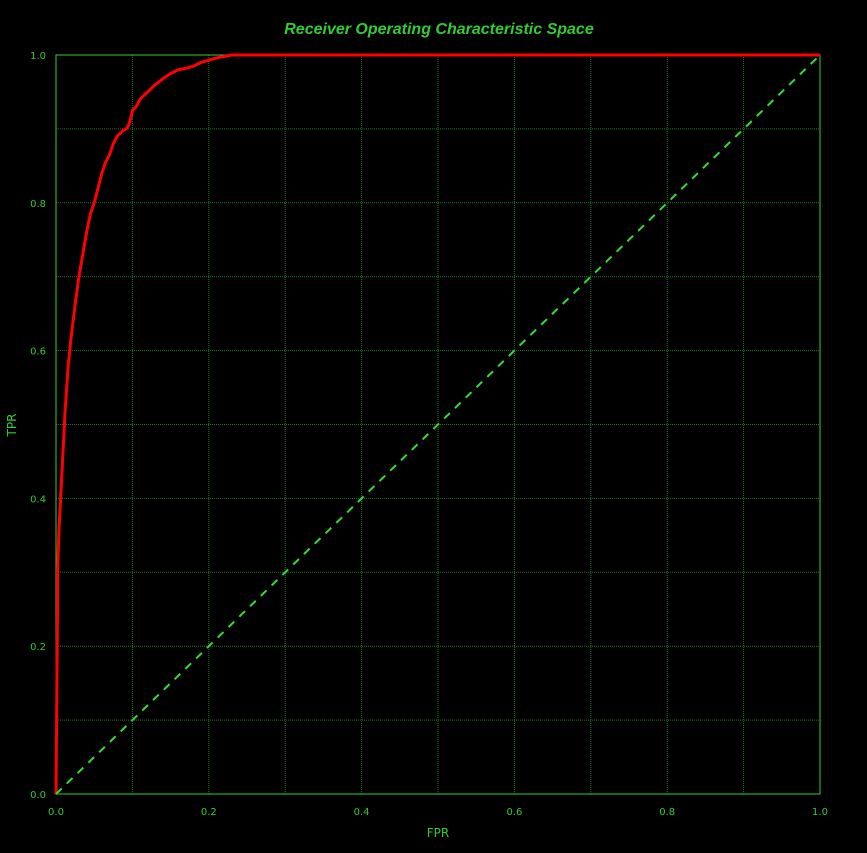 This screenshot has width=867, height=853. I want to click on y-tick-label: 0.6, so click(38, 352).